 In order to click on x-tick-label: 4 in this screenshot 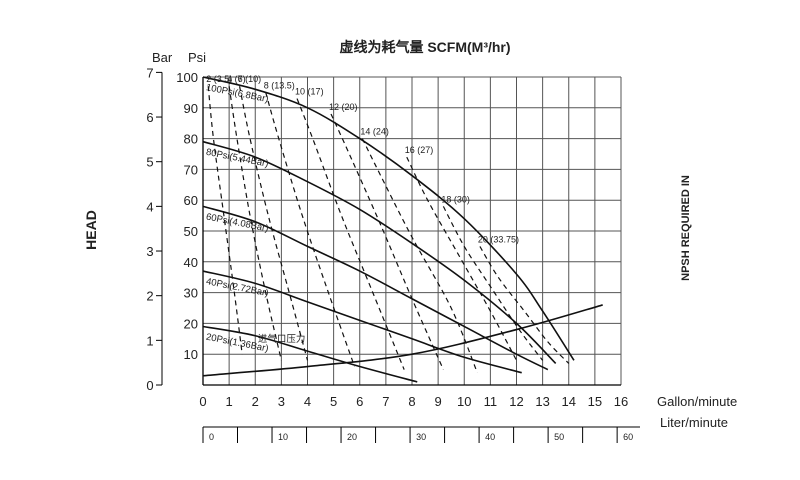, I will do `click(307, 401)`.